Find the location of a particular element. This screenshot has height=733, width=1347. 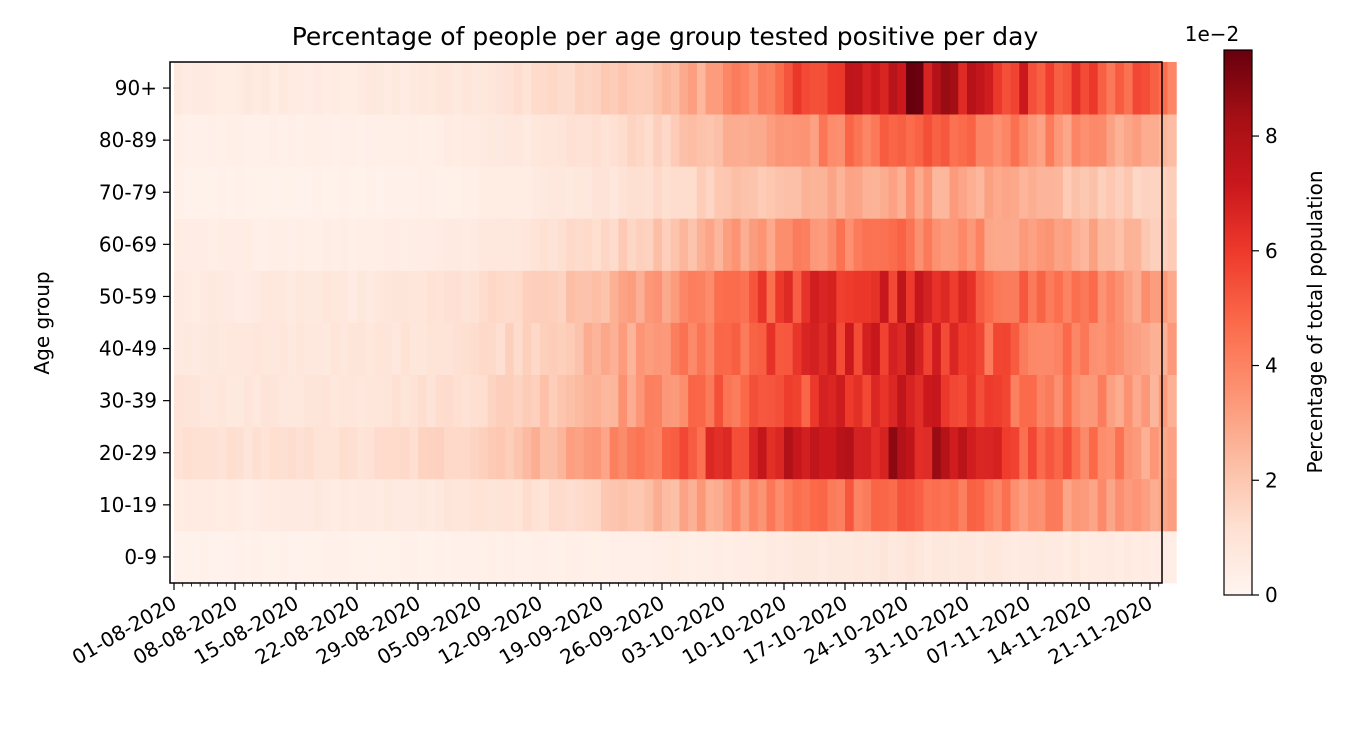

colorbar-tick-label: 4 is located at coordinates (1271, 366).